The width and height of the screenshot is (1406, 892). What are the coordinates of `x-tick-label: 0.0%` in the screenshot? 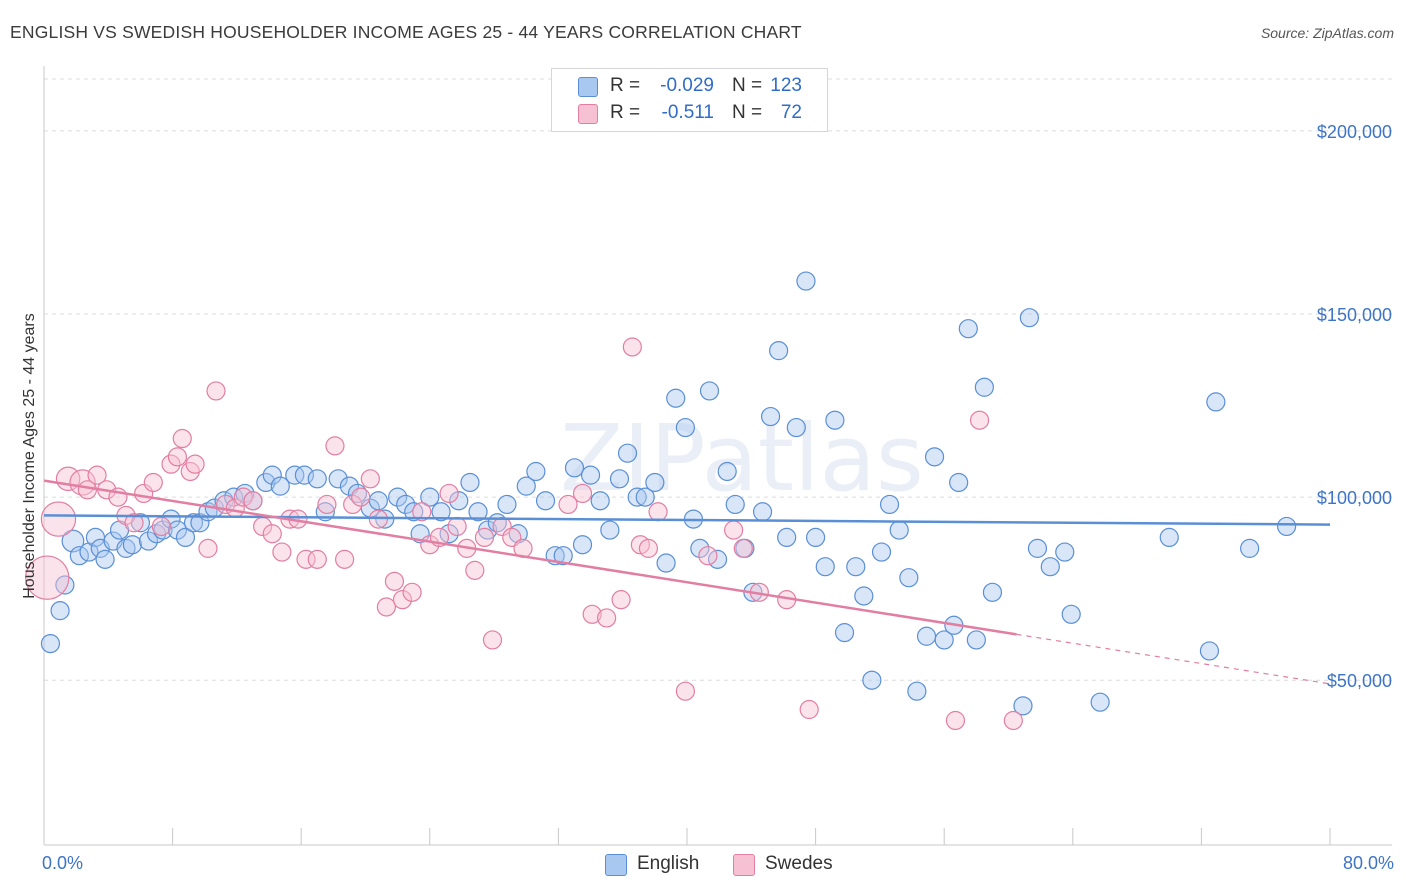 It's located at (62, 863).